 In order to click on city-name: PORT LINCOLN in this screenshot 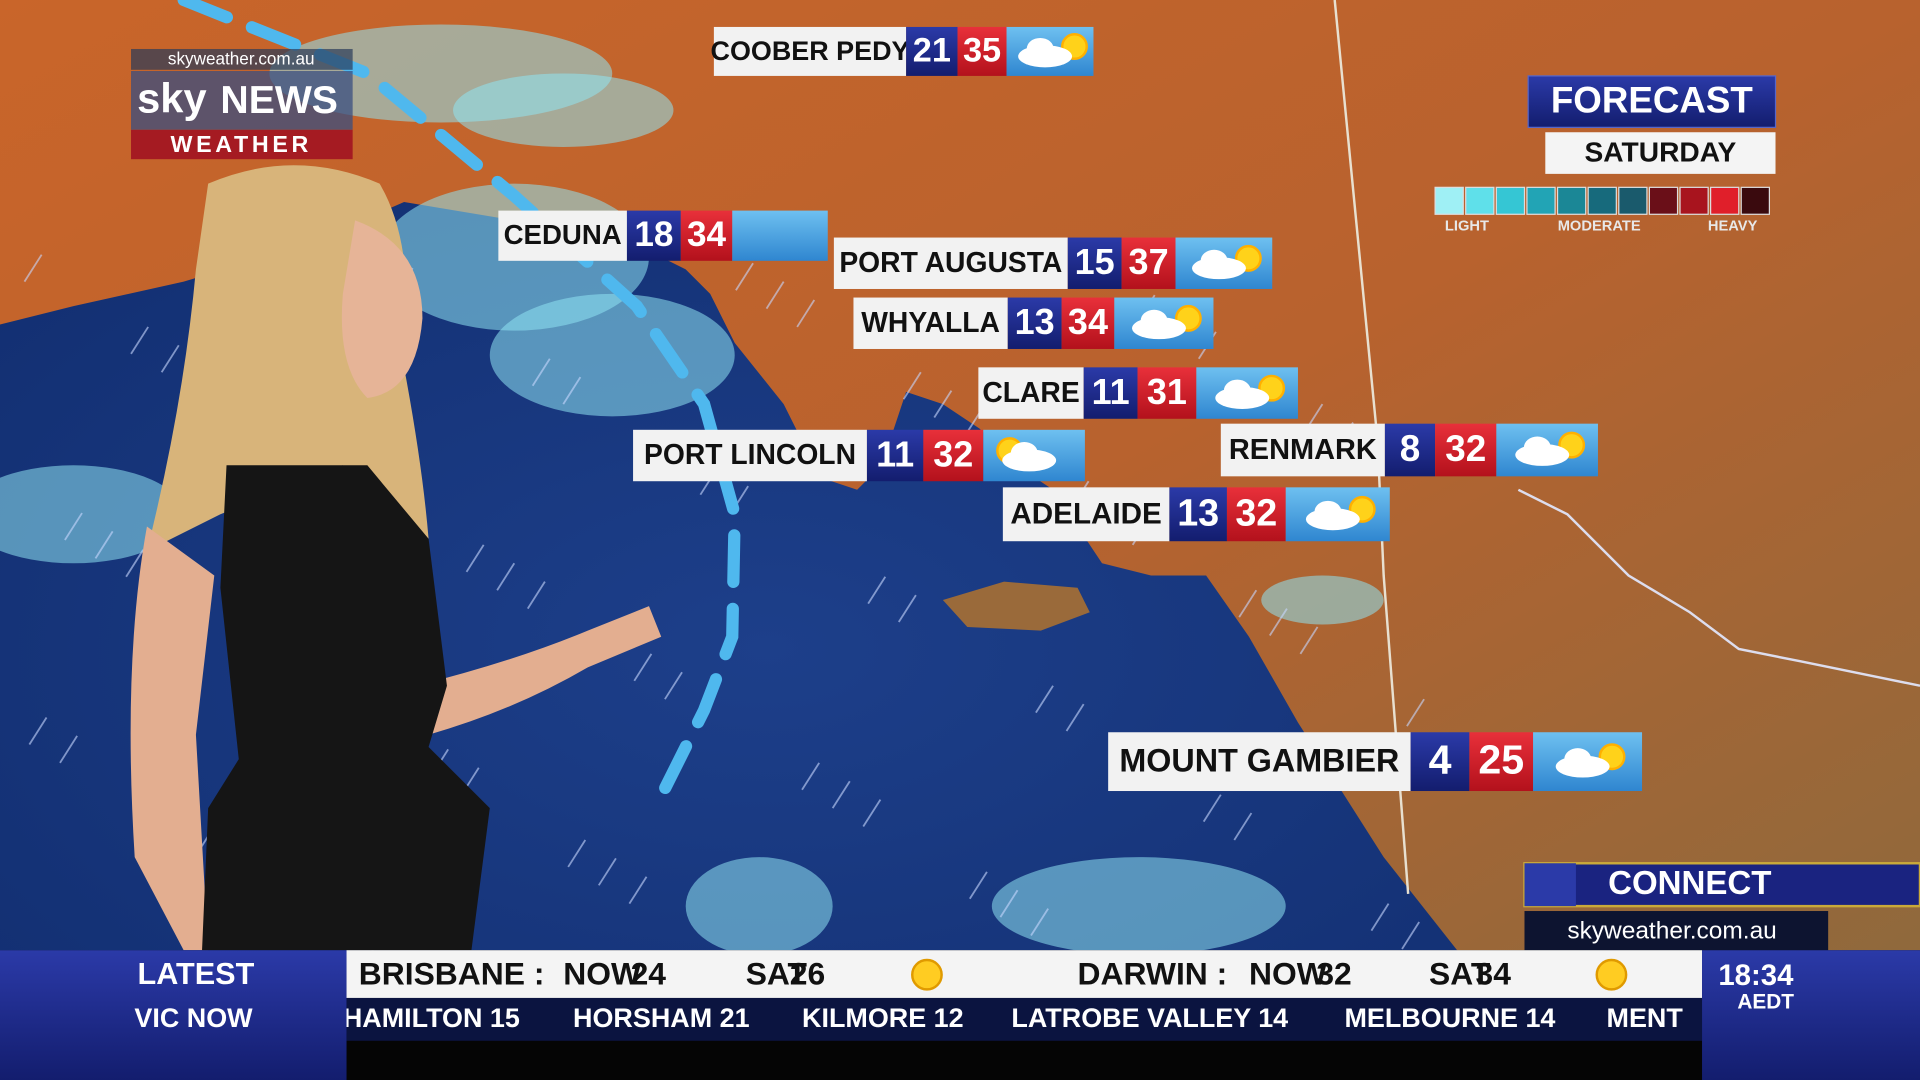, I will do `click(750, 454)`.